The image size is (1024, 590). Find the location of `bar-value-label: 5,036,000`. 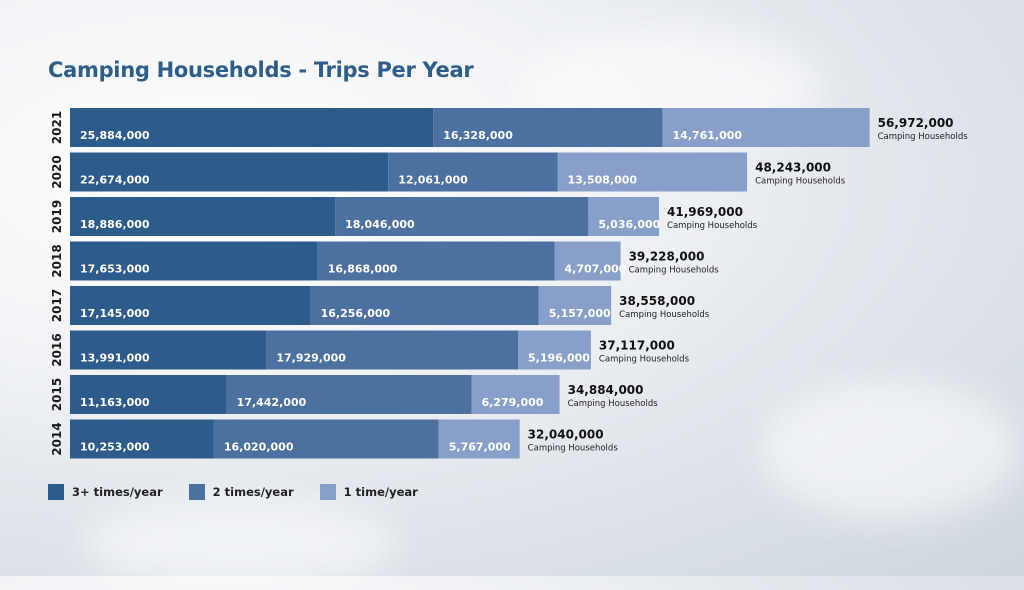

bar-value-label: 5,036,000 is located at coordinates (629, 224).